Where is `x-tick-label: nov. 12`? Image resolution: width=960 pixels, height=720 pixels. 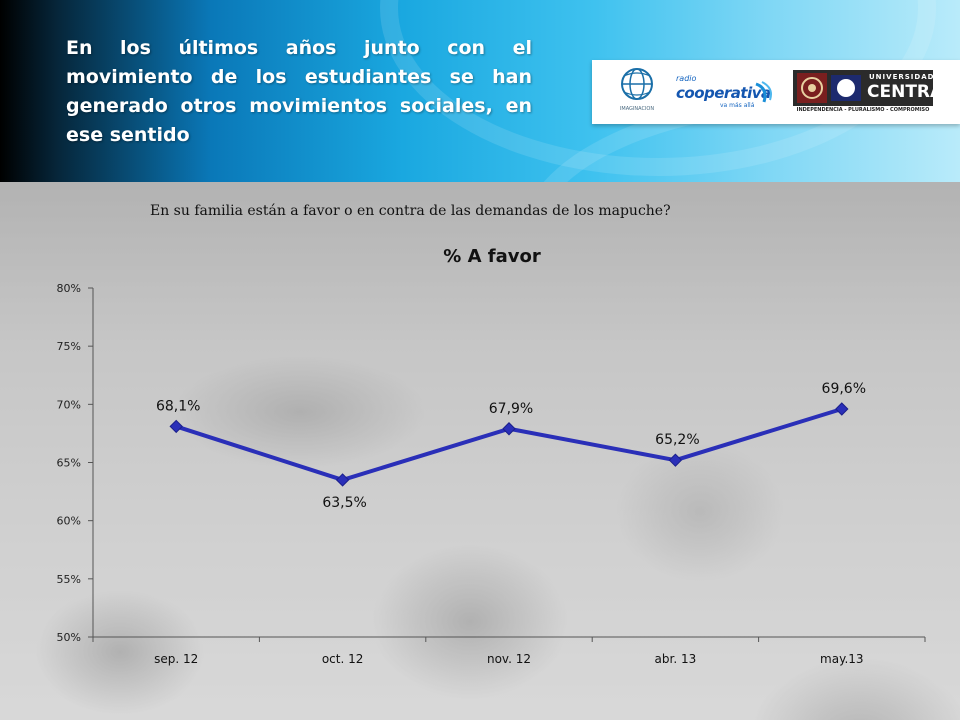
x-tick-label: nov. 12 is located at coordinates (509, 659).